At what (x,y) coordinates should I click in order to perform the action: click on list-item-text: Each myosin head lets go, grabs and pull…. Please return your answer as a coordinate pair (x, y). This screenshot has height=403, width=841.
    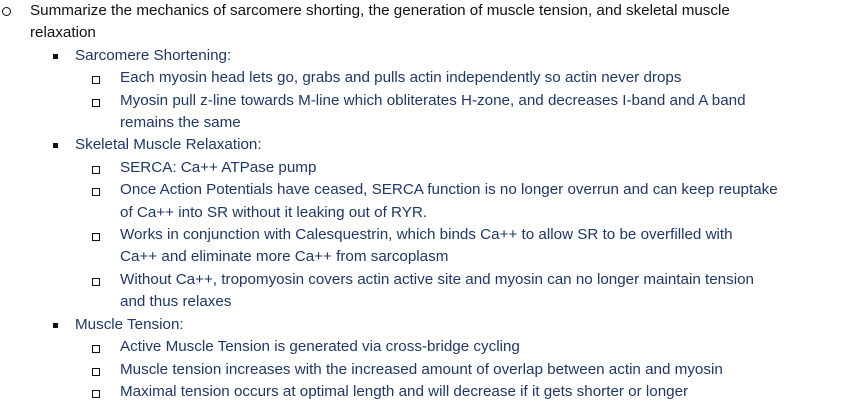
    Looking at the image, I should click on (401, 78).